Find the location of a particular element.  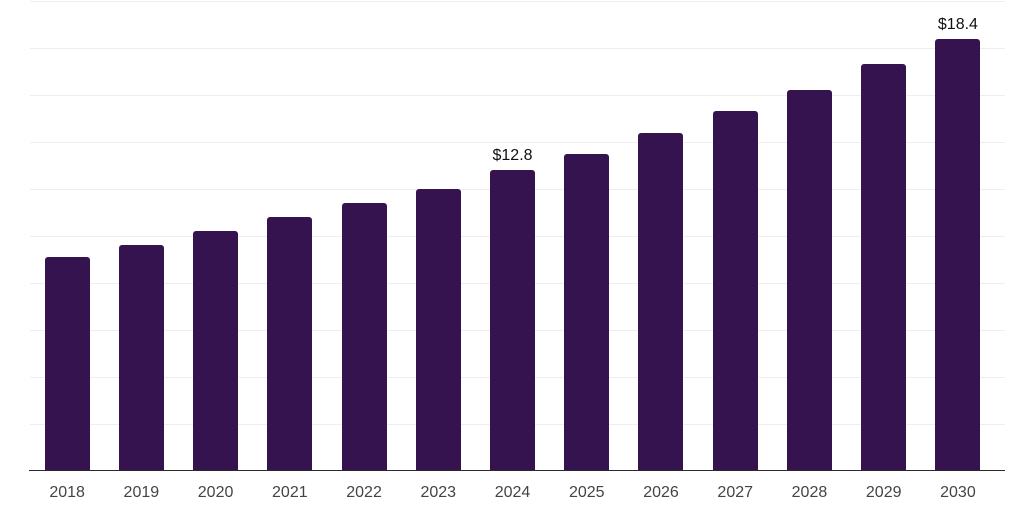

x-tick-label-2021: 2021 is located at coordinates (290, 492).